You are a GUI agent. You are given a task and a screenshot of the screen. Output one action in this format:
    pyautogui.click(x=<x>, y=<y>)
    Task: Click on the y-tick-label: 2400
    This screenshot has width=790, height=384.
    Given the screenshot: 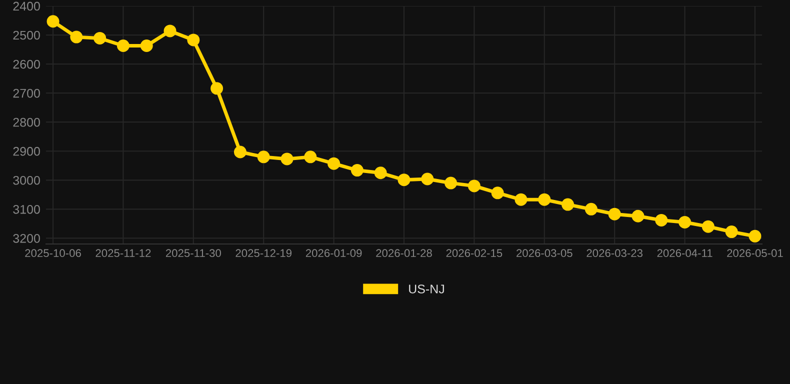 What is the action you would take?
    pyautogui.click(x=26, y=6)
    